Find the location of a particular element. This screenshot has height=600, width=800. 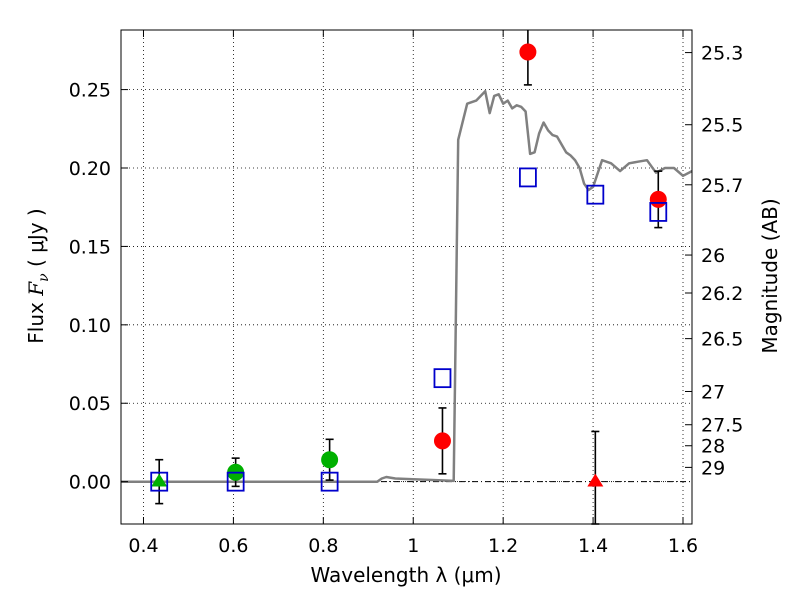

y-label-symbol: F is located at coordinates (36, 289).